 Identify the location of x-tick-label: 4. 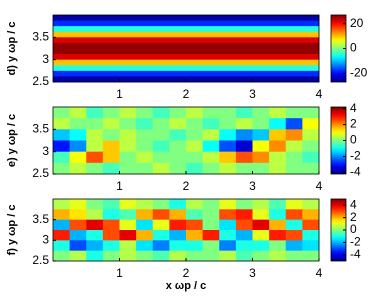
(319, 94).